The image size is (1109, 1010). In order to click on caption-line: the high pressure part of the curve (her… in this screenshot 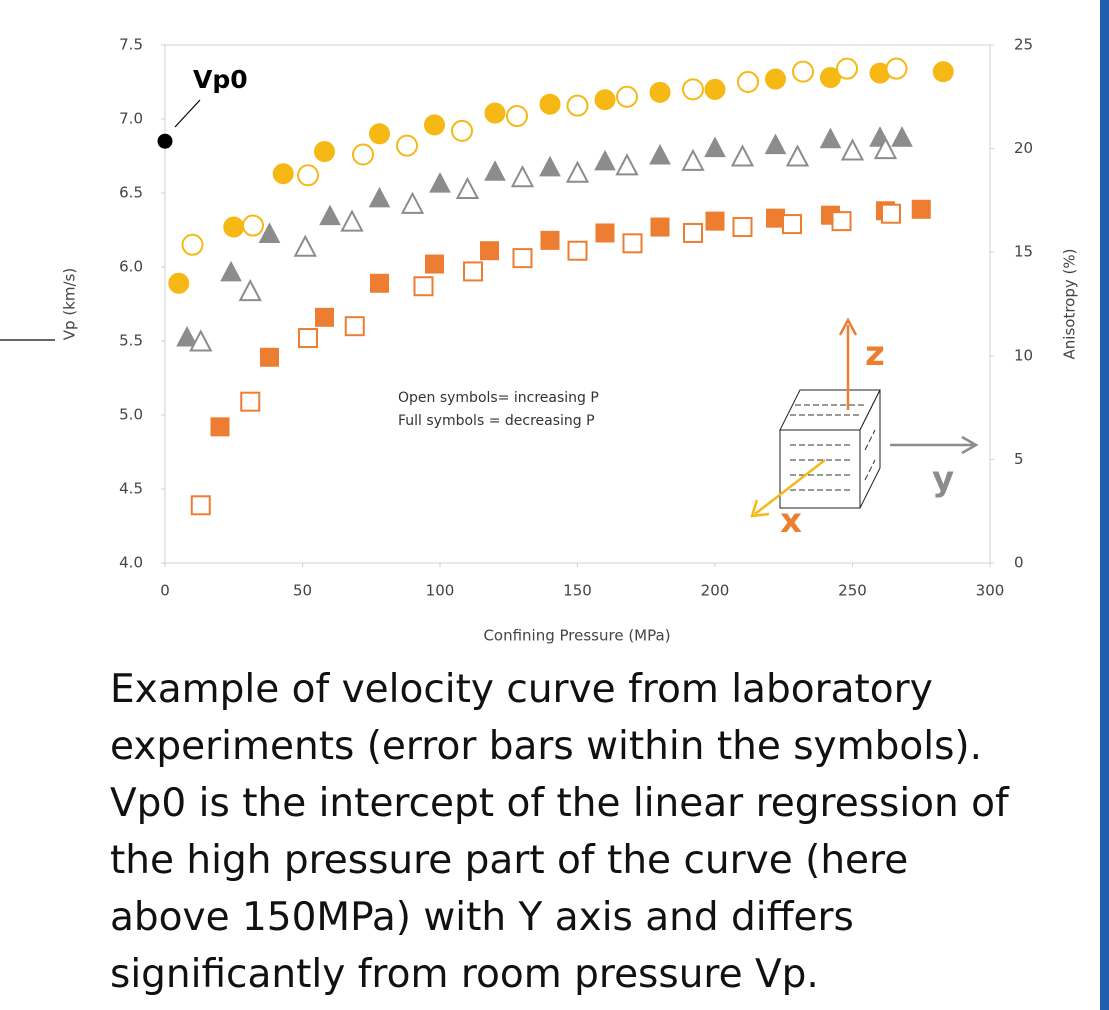, I will do `click(509, 860)`.